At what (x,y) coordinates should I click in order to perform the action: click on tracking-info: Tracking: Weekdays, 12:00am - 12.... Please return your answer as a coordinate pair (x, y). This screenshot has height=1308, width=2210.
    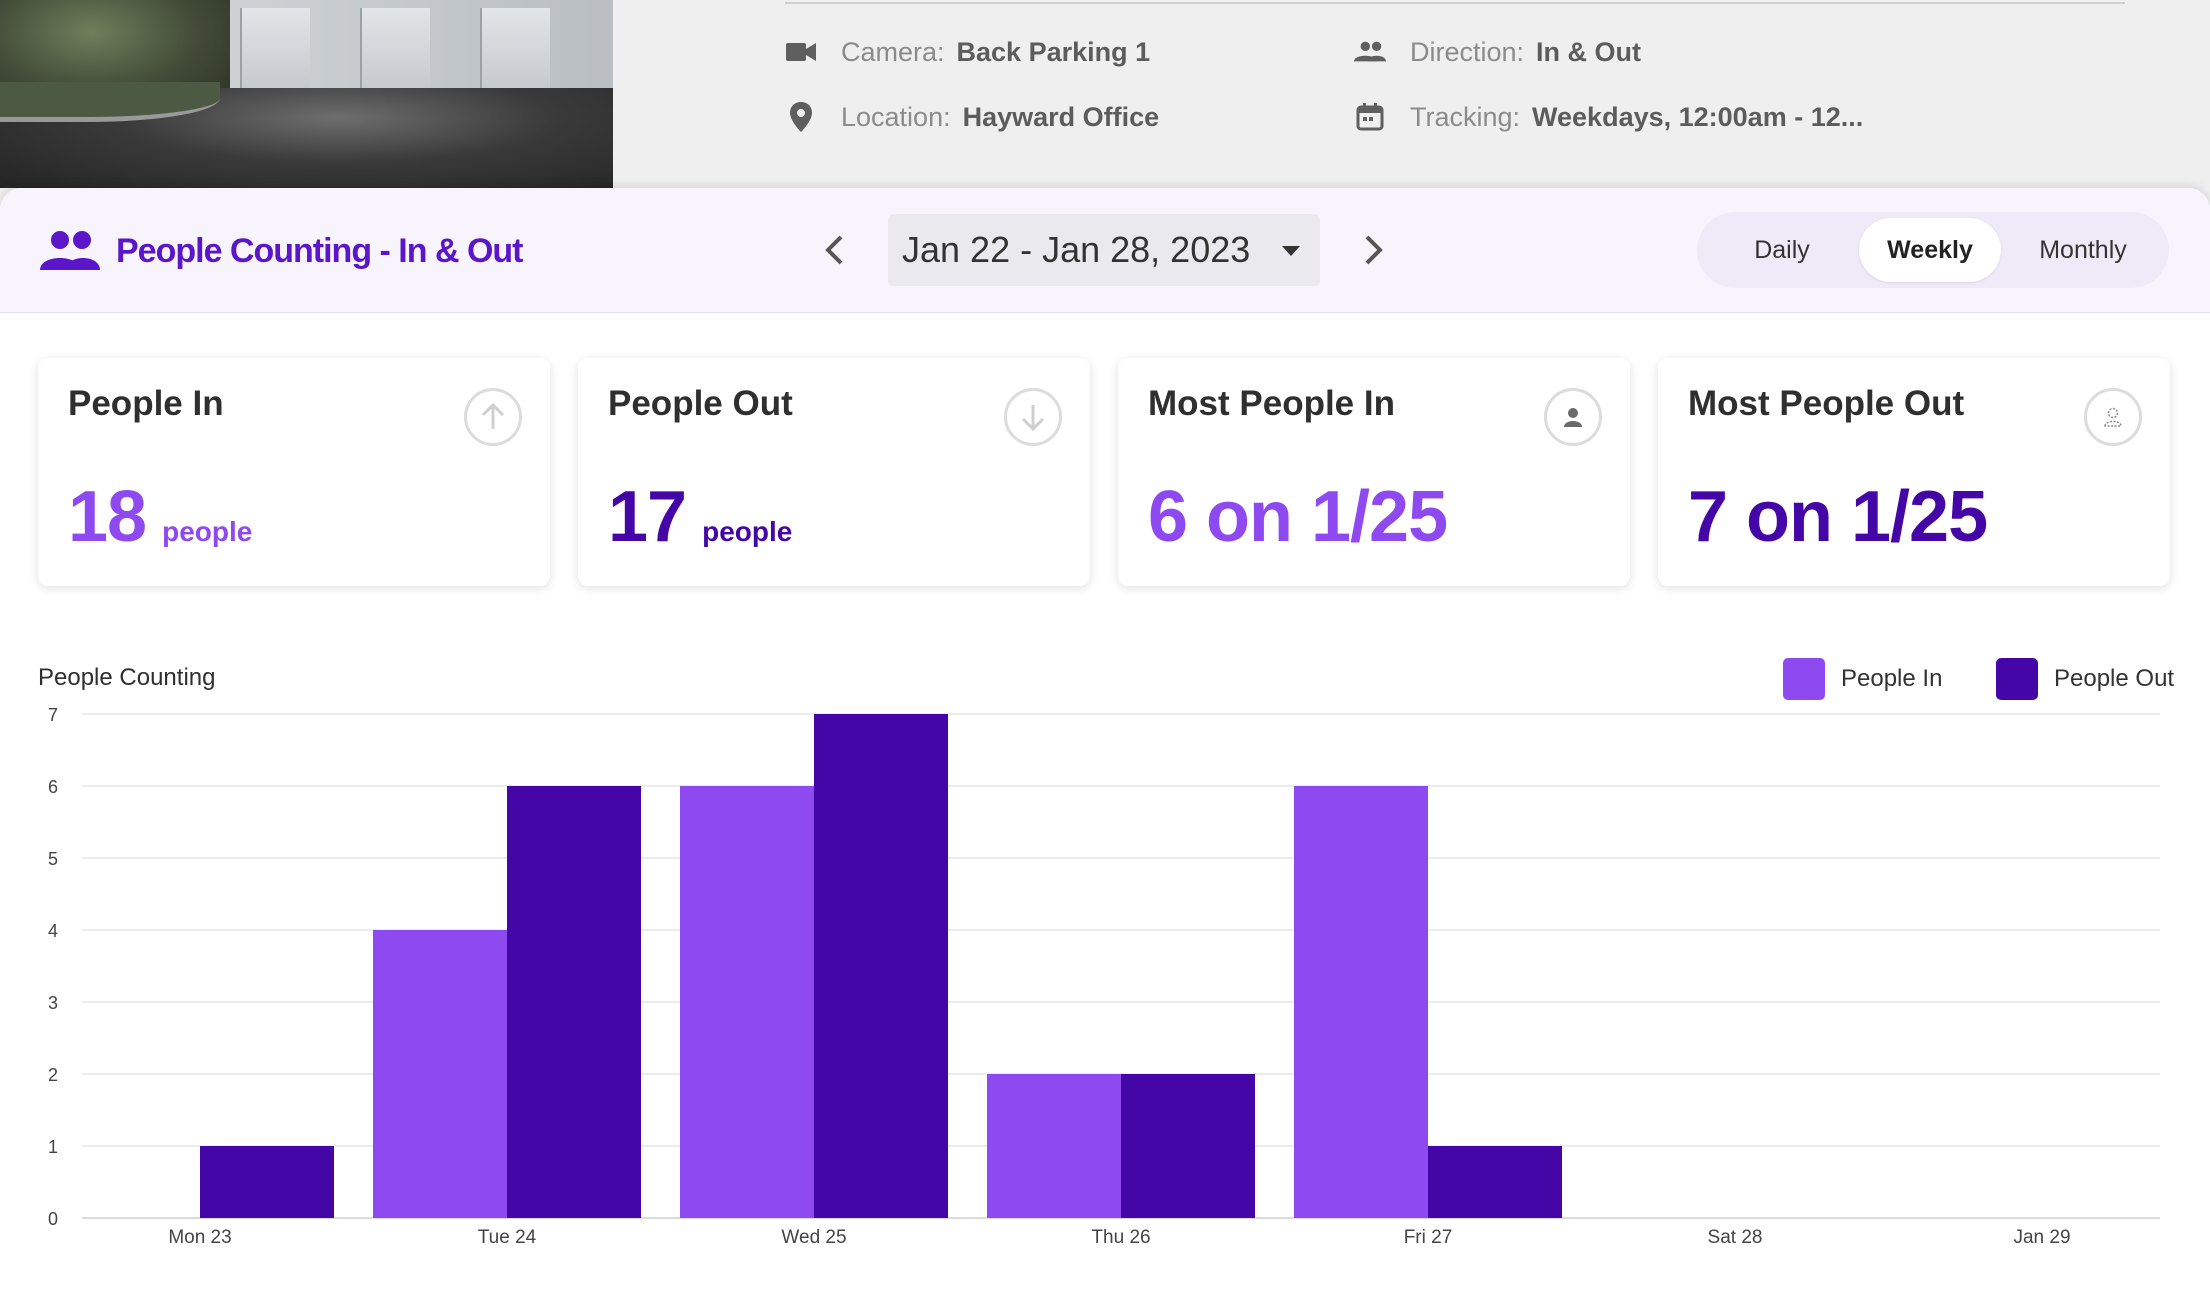
    Looking at the image, I should click on (1608, 117).